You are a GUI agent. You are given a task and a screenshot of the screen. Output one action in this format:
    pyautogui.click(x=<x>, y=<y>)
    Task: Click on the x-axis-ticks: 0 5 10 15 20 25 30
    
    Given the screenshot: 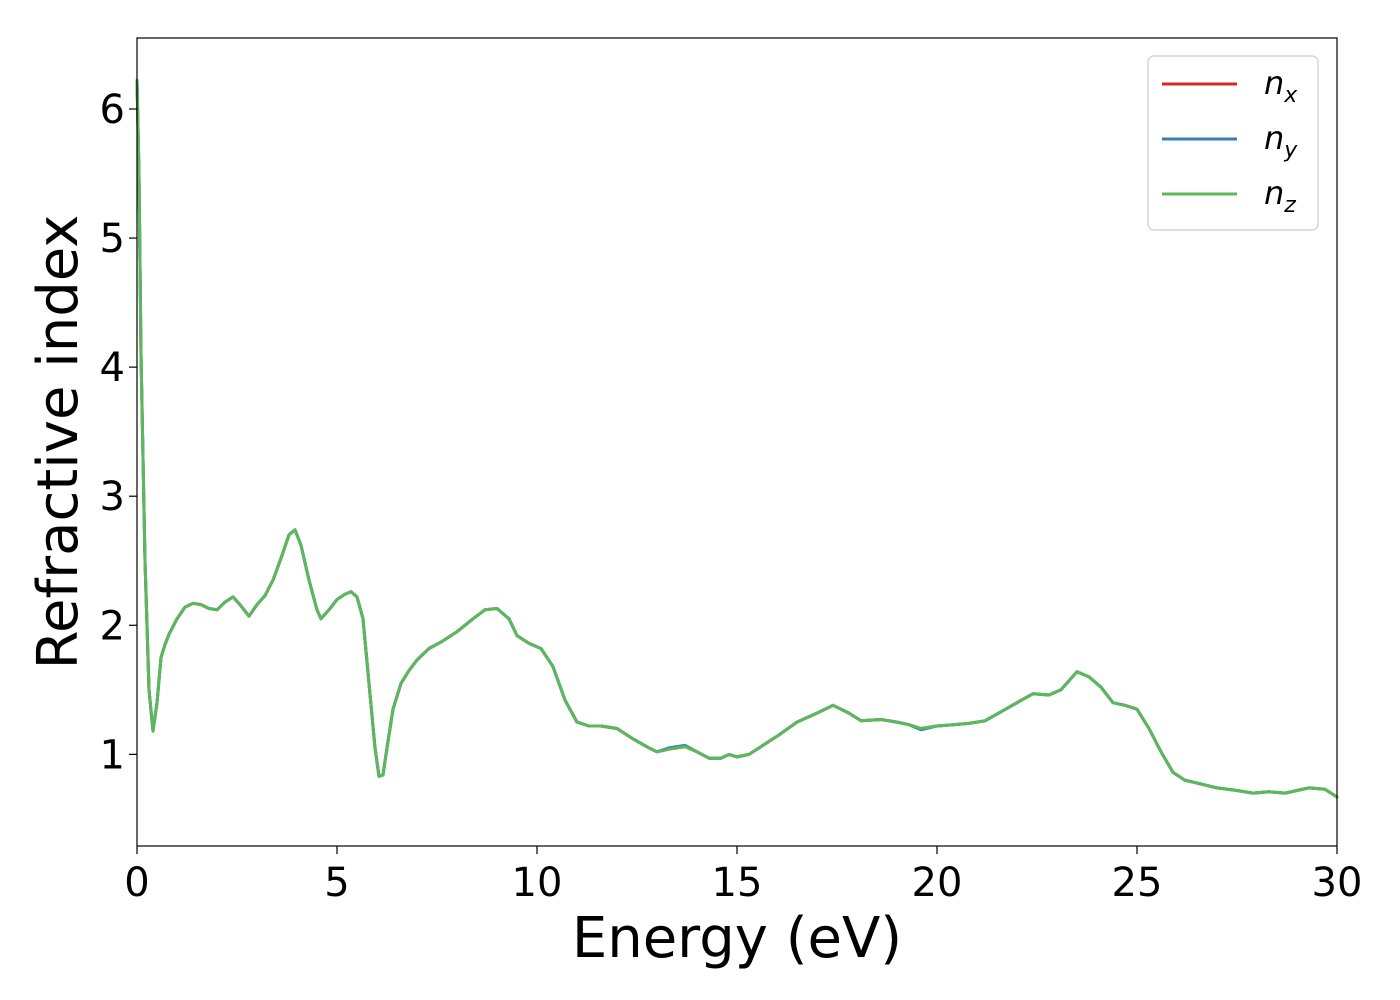 What is the action you would take?
    pyautogui.click(x=743, y=876)
    